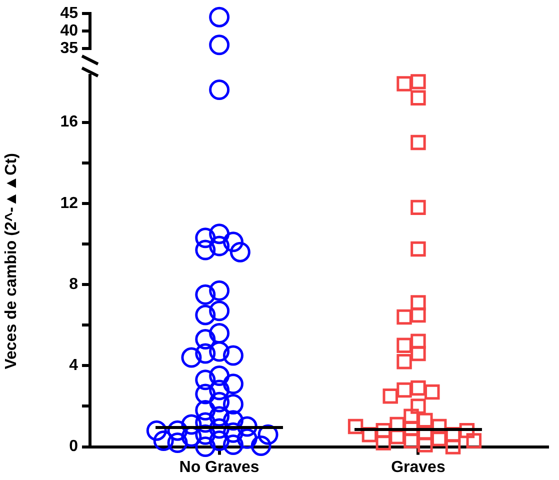 Image resolution: width=559 pixels, height=480 pixels. I want to click on y-tick-label: 35, so click(69, 48).